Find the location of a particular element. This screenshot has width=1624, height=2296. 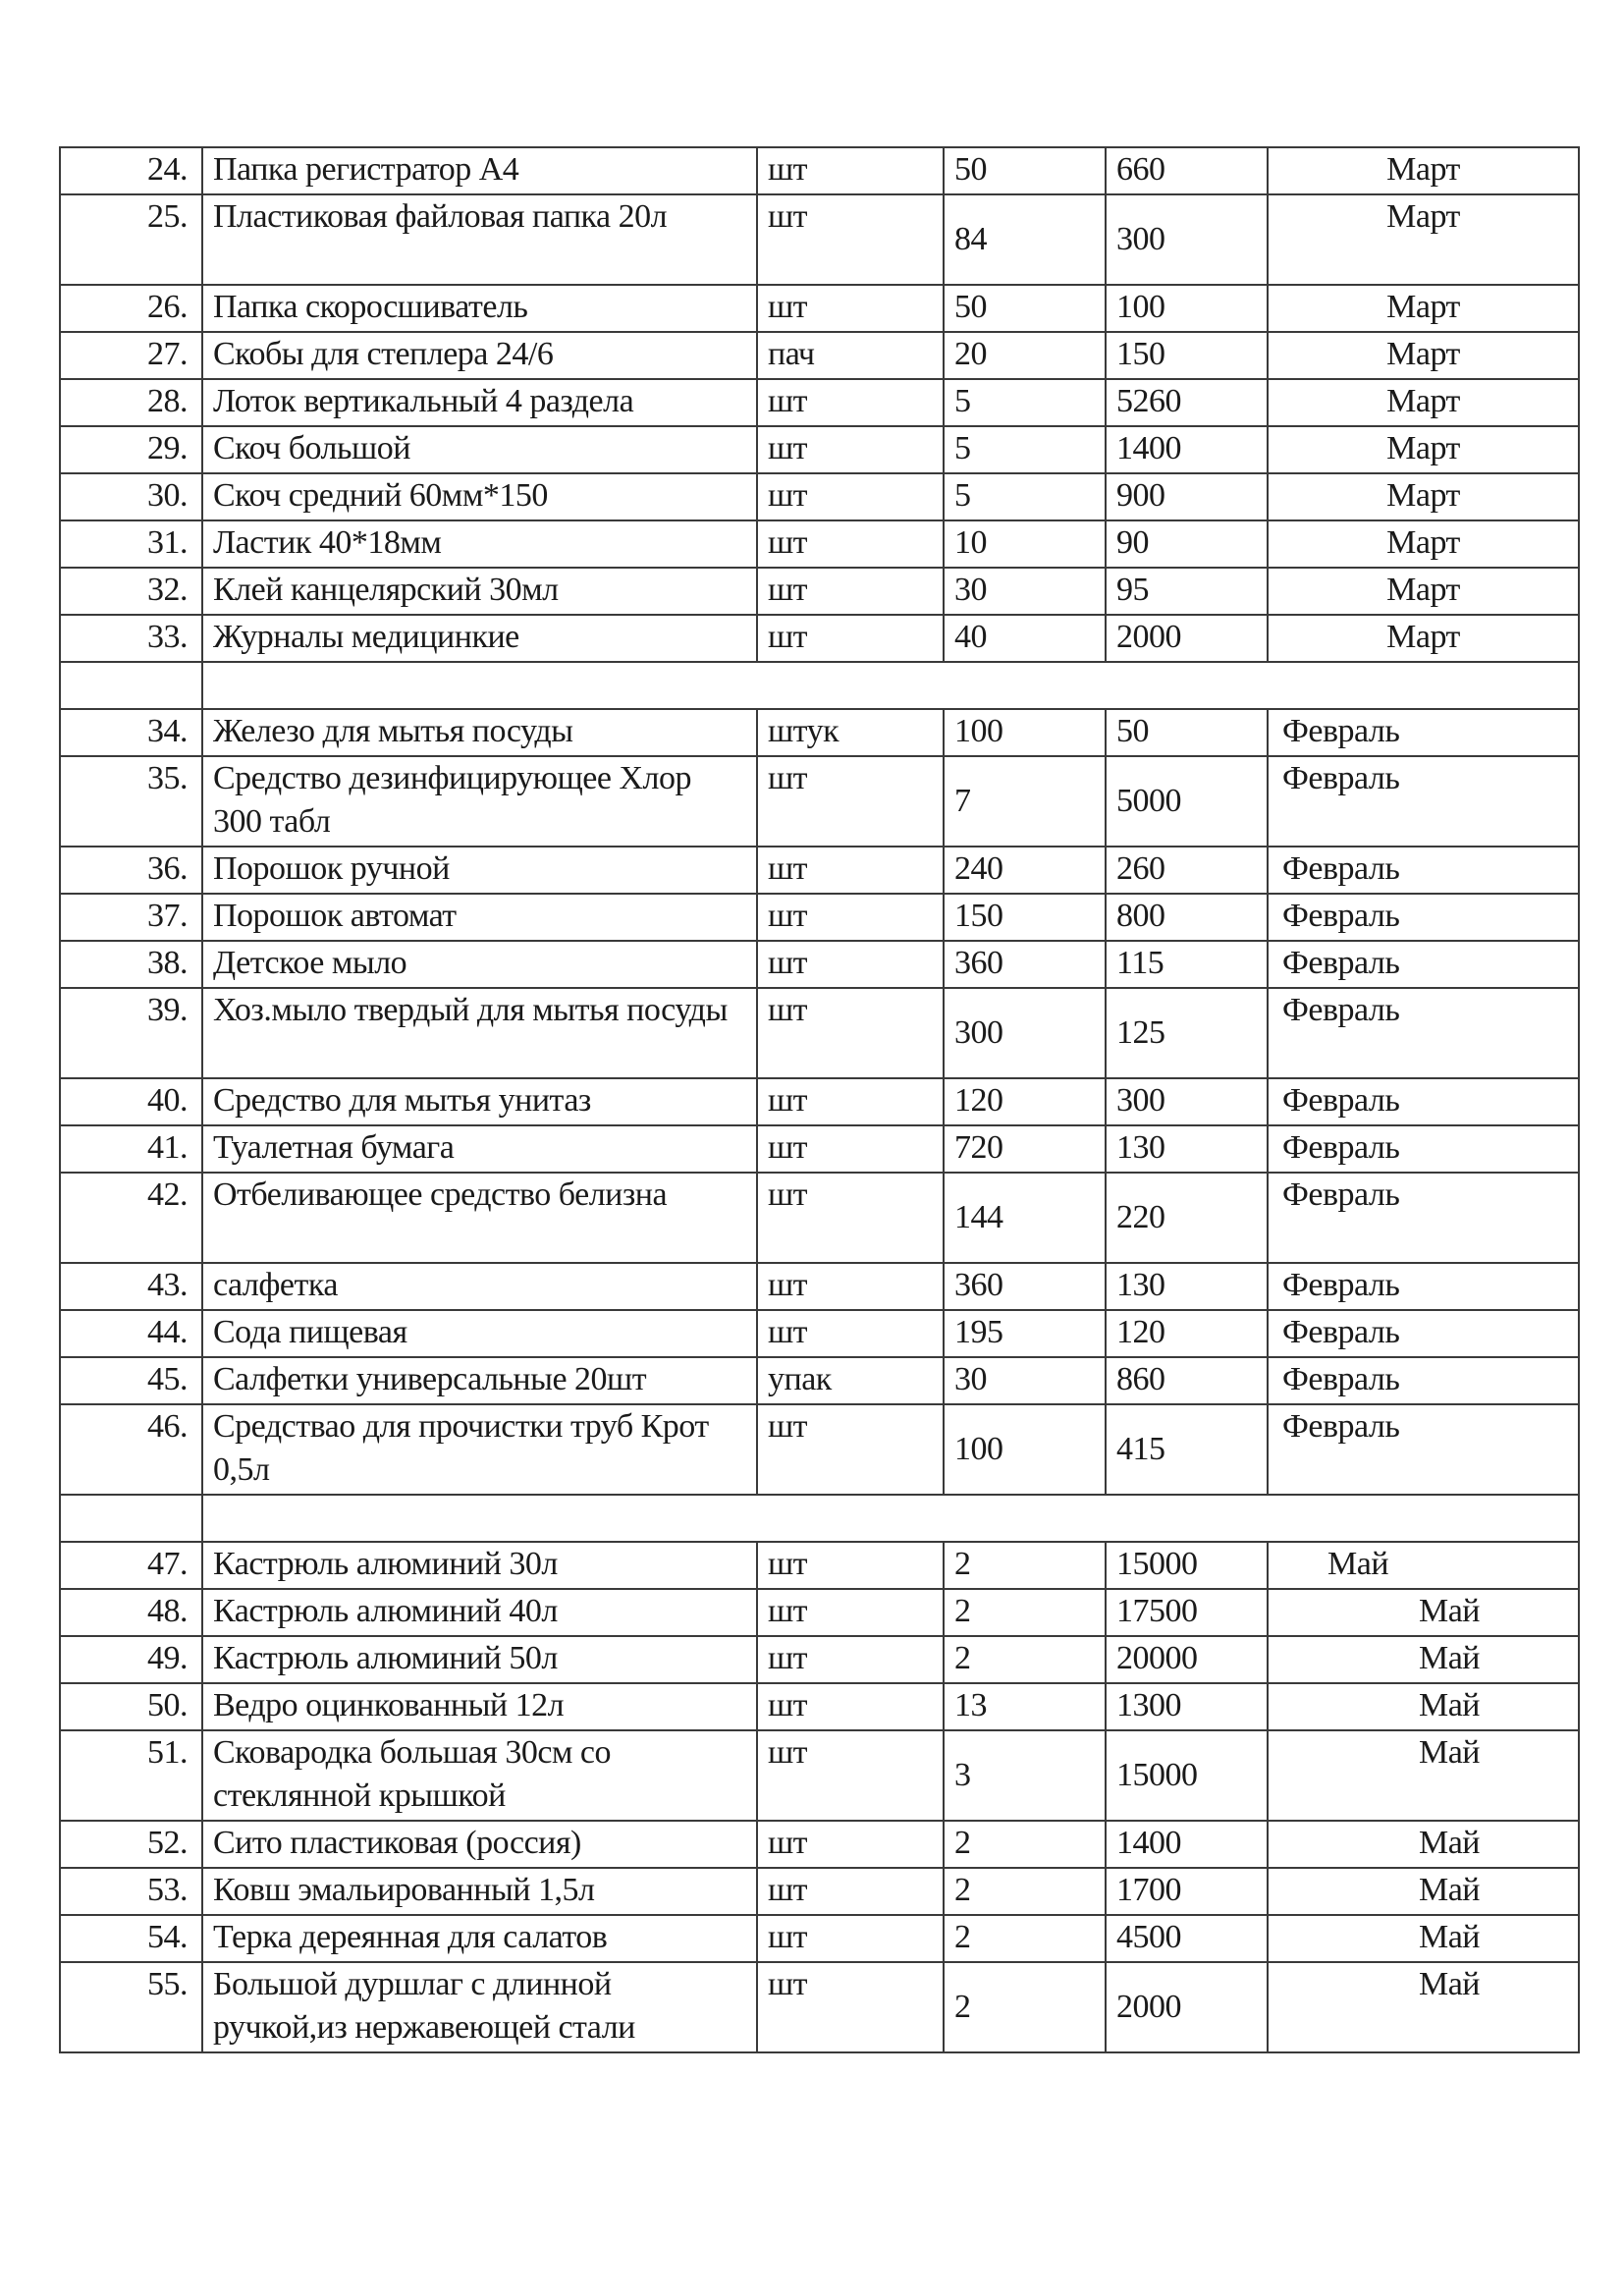

item-name-cell: Терка дереянная для салатов is located at coordinates (479, 1938).